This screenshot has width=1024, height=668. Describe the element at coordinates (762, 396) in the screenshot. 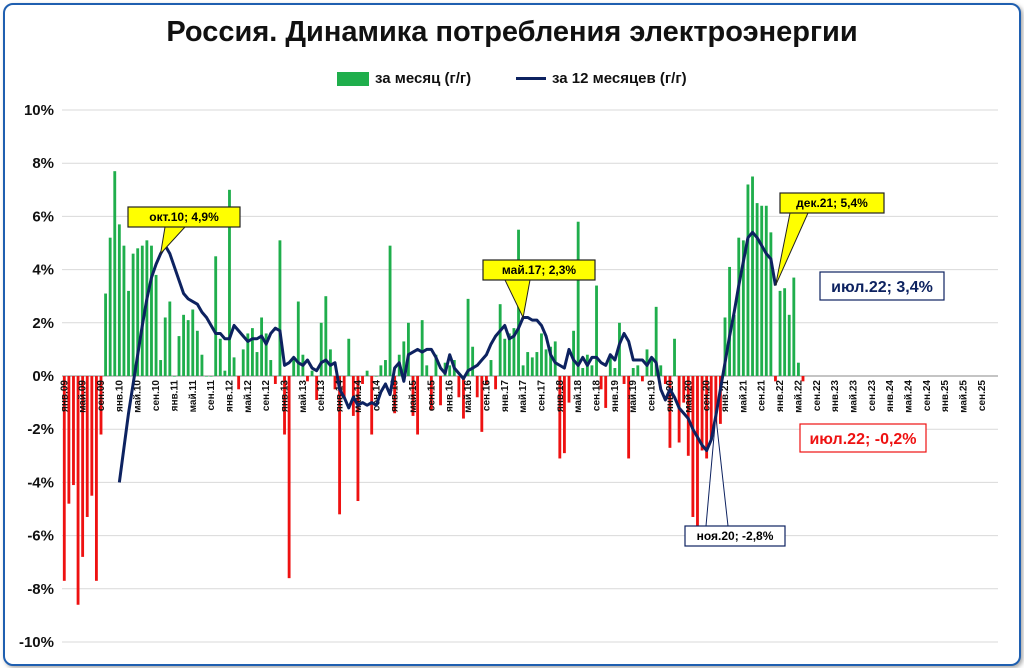

I see `x-tick-label: сен.21` at that location.